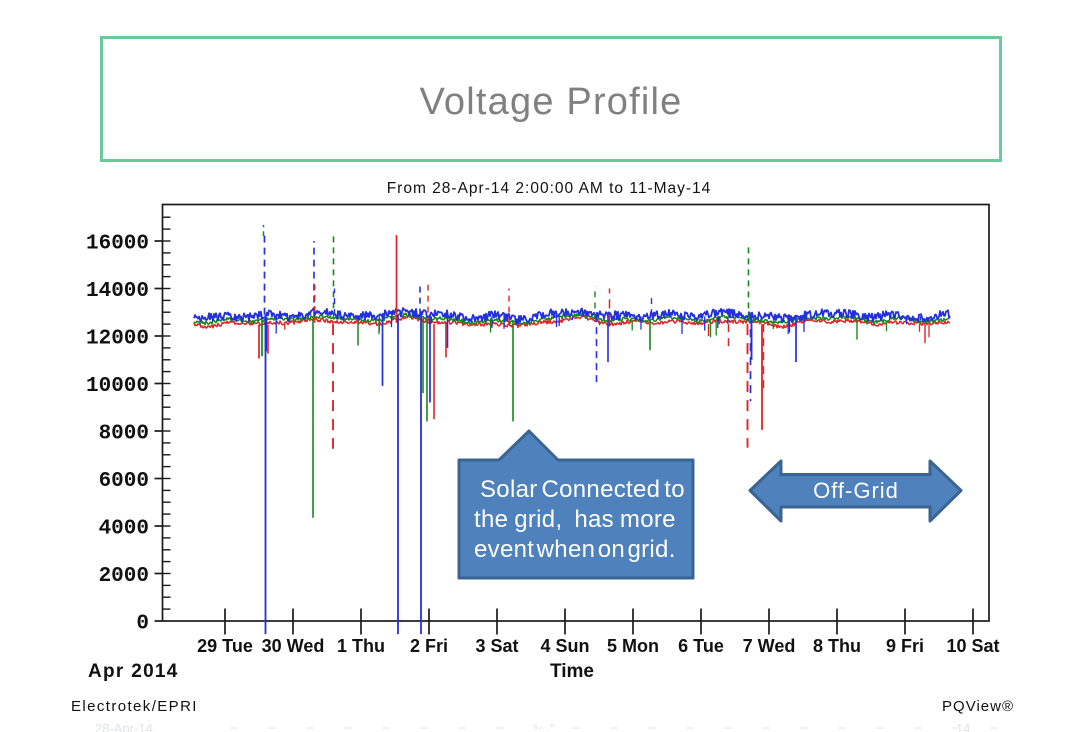 This screenshot has height=732, width=1077. Describe the element at coordinates (293, 646) in the screenshot. I see `svg-text: 30 Wed` at that location.